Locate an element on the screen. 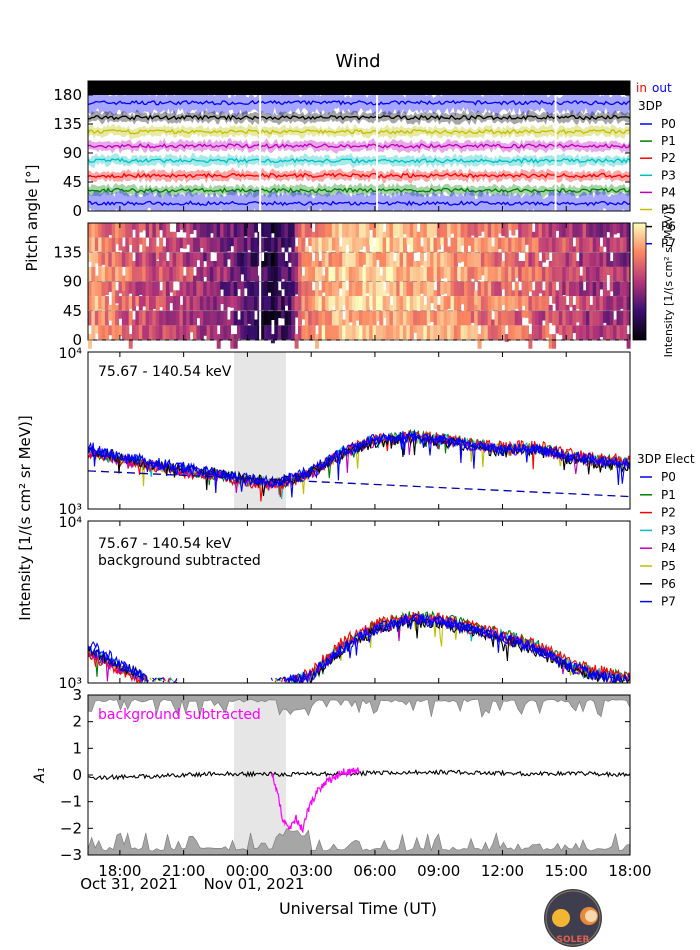 Image resolution: width=700 pixels, height=950 pixels. legend-label-p5: P5 is located at coordinates (668, 566).